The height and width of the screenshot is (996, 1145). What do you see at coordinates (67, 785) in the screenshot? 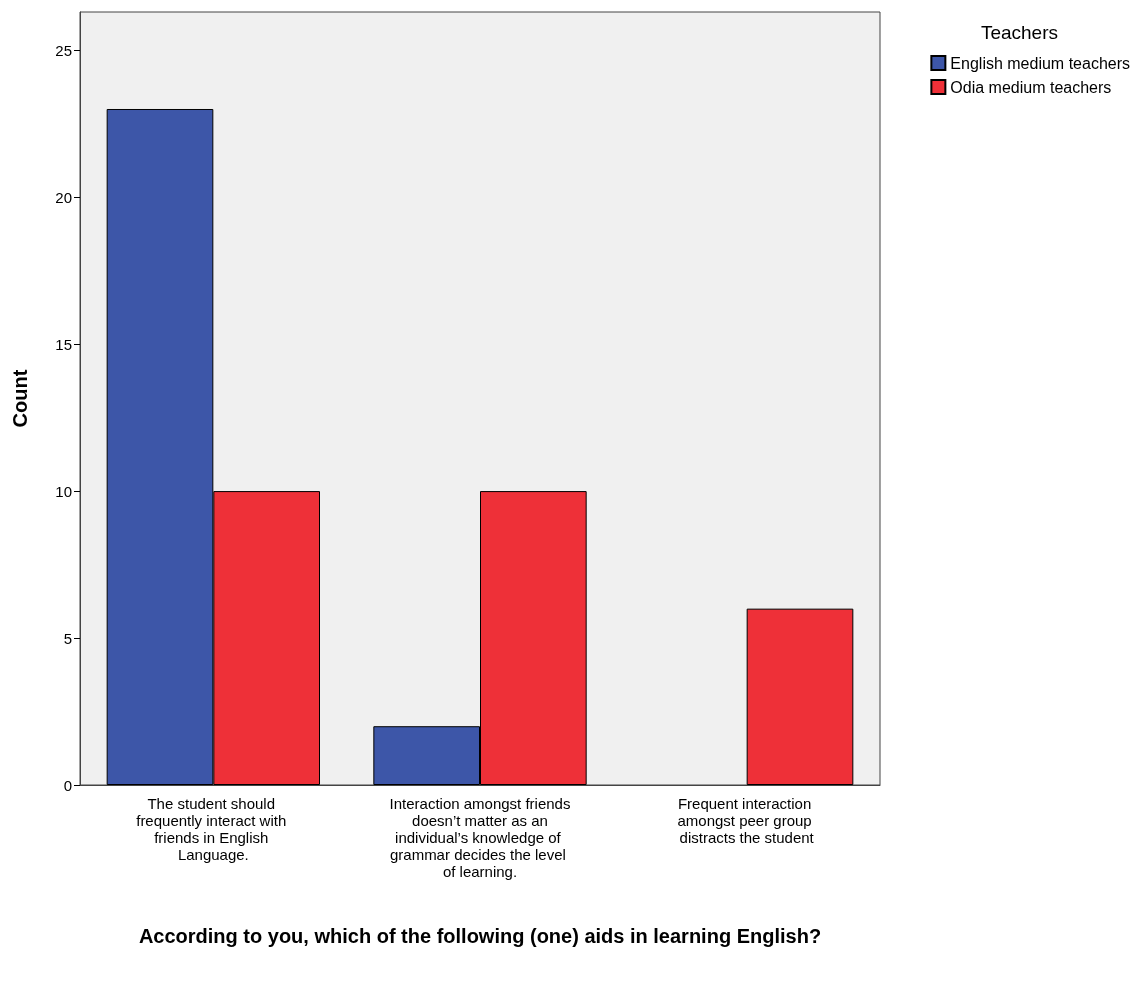
I see `y-tick-label: 0` at bounding box center [67, 785].